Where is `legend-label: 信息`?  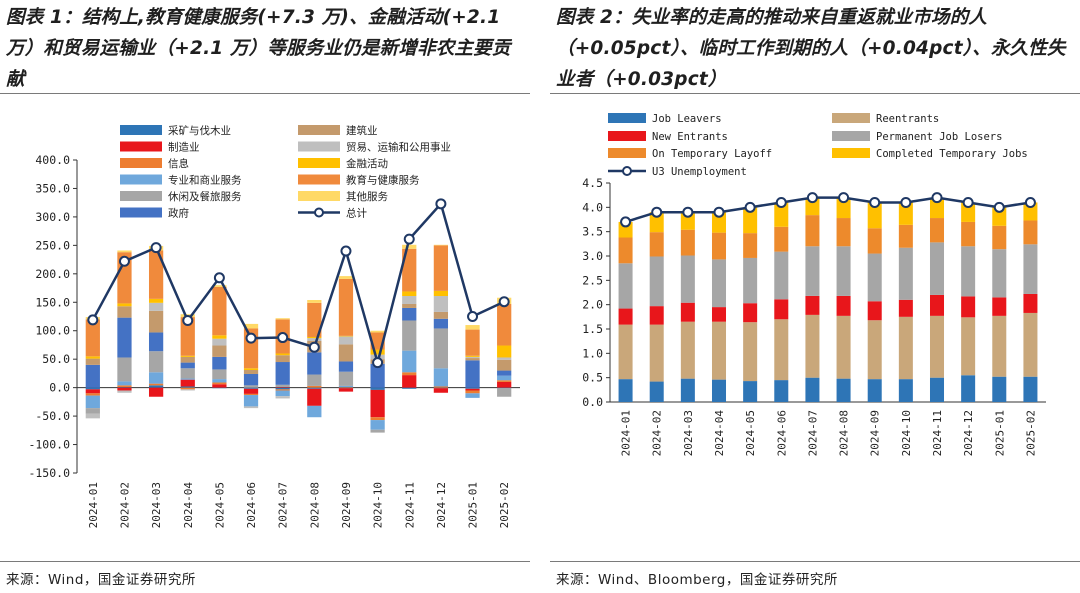
legend-label: 信息 is located at coordinates (178, 163).